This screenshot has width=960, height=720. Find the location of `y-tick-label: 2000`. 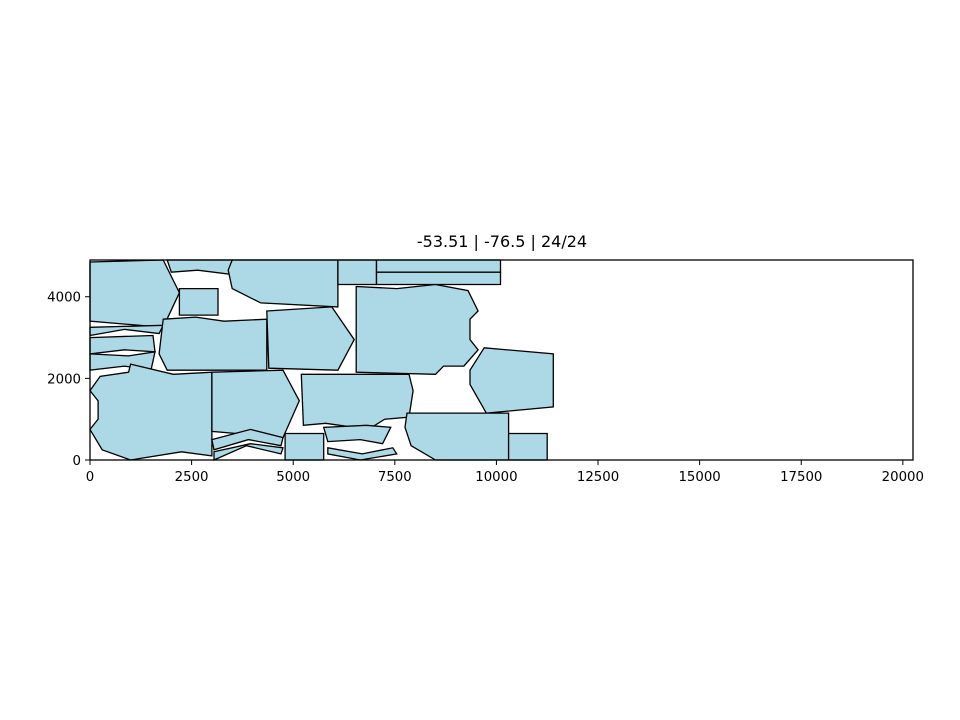

y-tick-label: 2000 is located at coordinates (64, 379).